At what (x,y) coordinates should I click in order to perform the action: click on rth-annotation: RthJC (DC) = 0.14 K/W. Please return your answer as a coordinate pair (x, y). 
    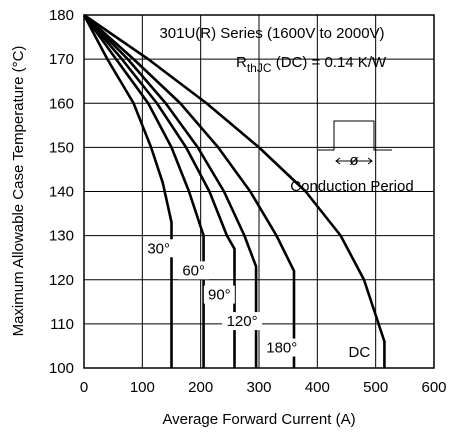
    Looking at the image, I should click on (311, 64).